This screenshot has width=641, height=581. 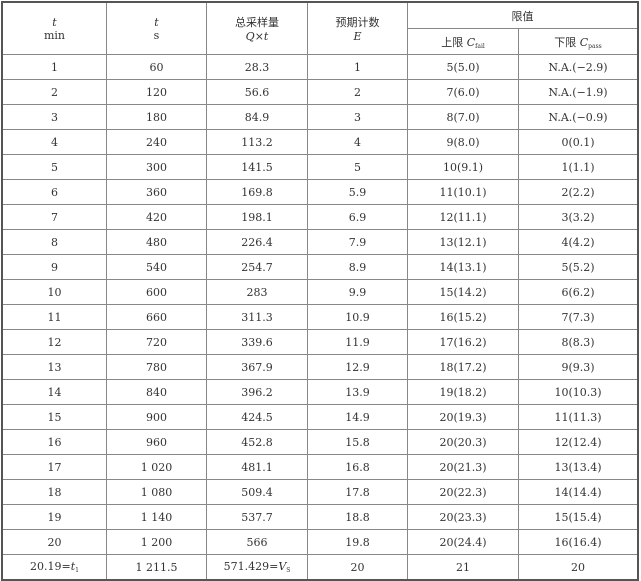 What do you see at coordinates (257, 142) in the screenshot?
I see `cell-volume: 113.2` at bounding box center [257, 142].